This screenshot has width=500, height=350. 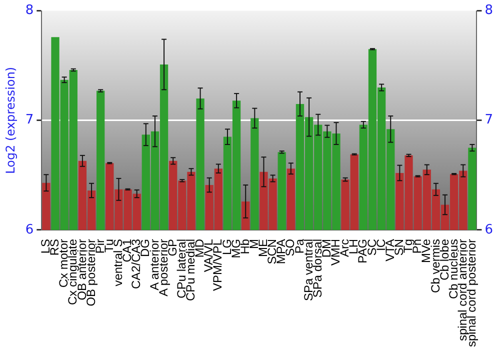 What do you see at coordinates (29, 230) in the screenshot?
I see `y-tick-label: 6` at bounding box center [29, 230].